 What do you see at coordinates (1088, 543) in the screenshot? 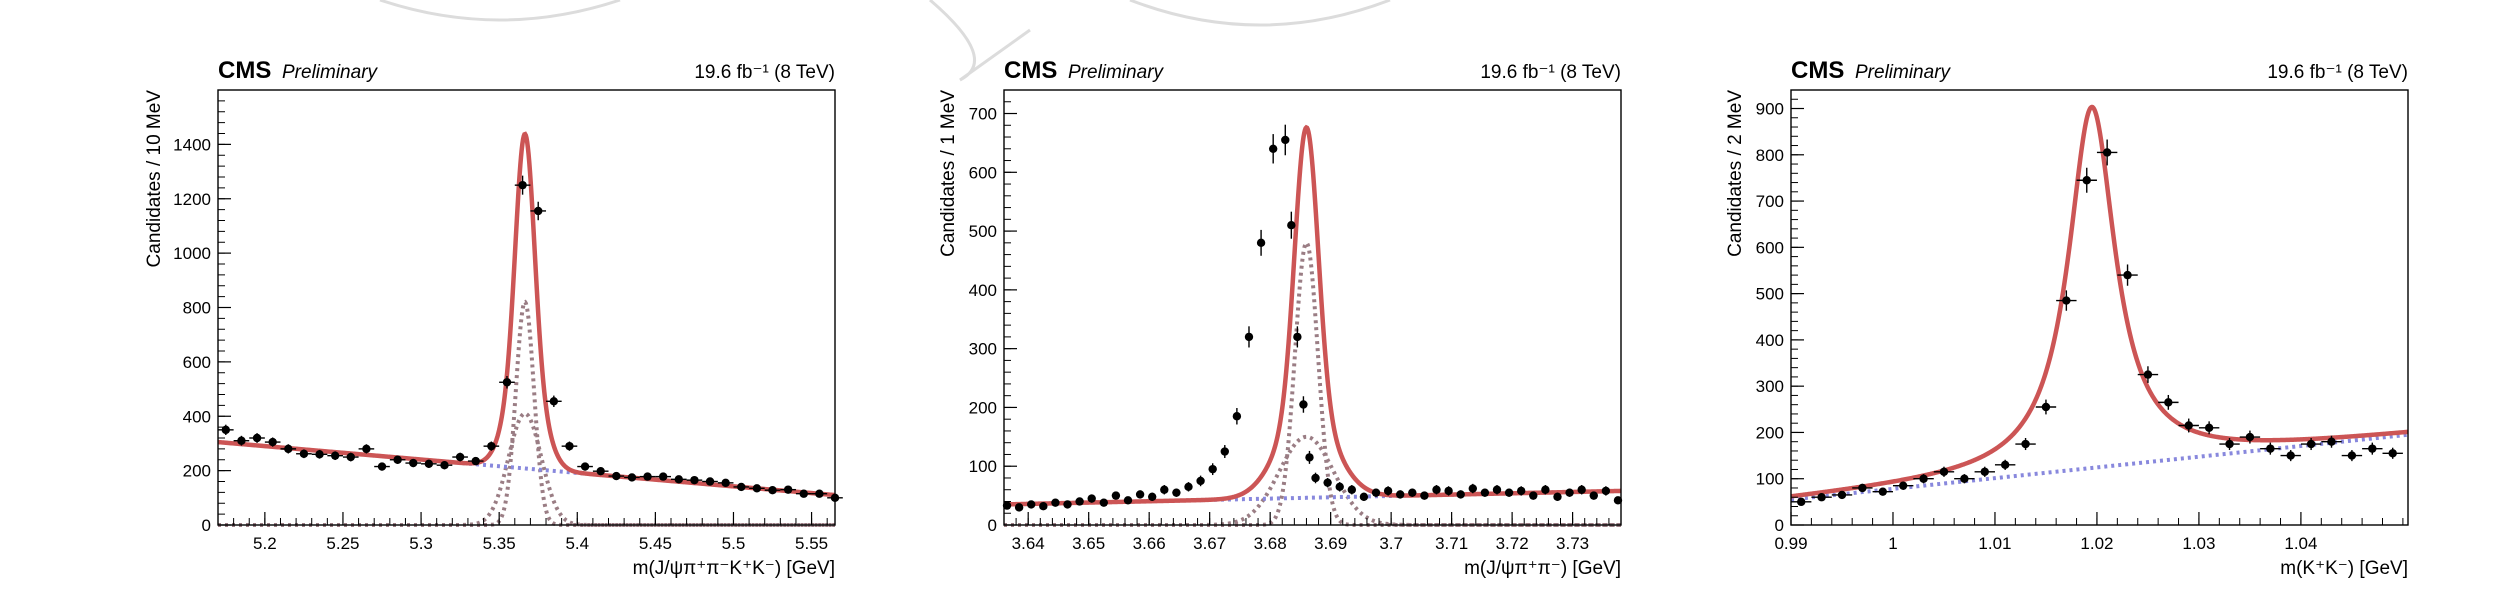
I see `x-tick-label: 3.65` at bounding box center [1088, 543].